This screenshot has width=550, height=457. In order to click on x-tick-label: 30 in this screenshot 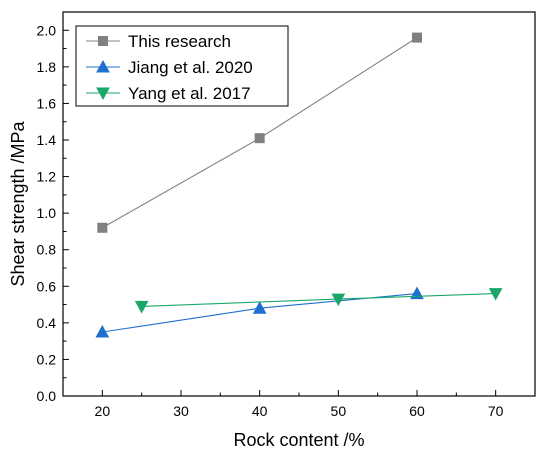, I will do `click(181, 411)`.